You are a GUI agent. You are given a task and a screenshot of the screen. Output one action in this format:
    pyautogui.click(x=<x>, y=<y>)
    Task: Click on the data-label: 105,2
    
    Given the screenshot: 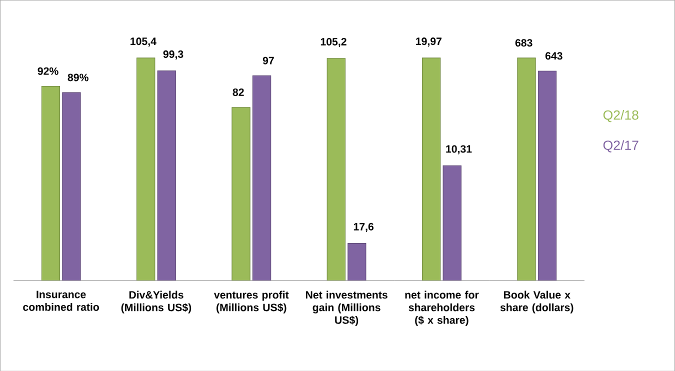 What is the action you would take?
    pyautogui.click(x=333, y=42)
    